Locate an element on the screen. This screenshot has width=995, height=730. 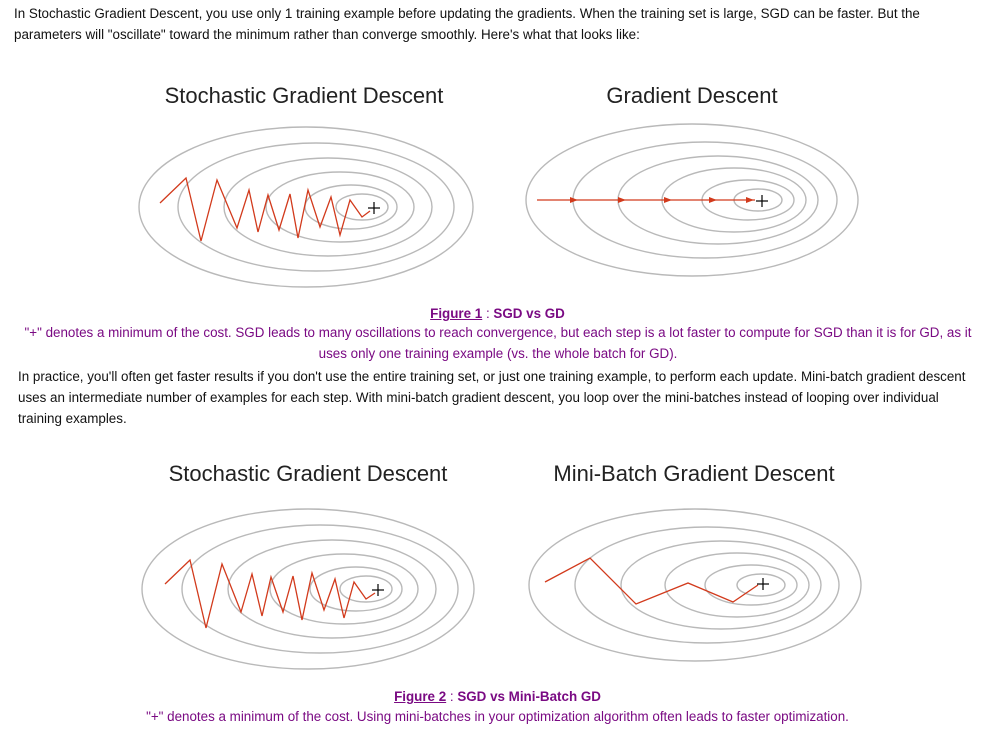
minibatch-path is located at coordinates (651, 581).